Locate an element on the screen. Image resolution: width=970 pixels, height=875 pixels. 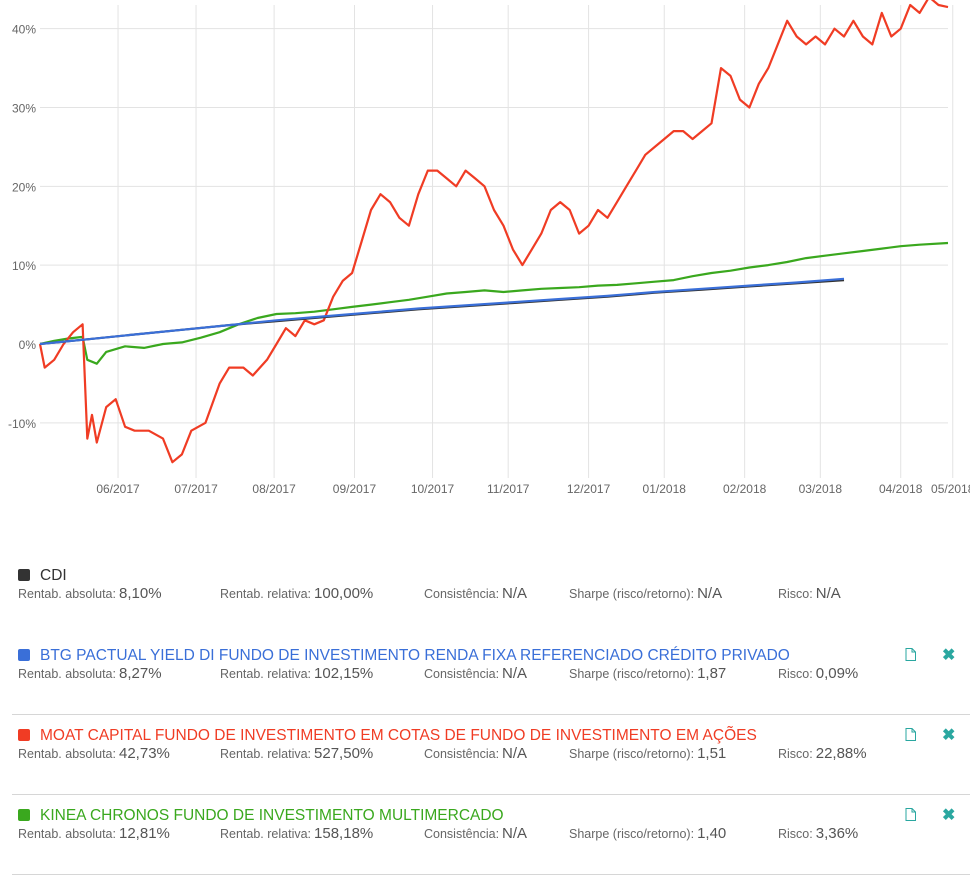
fund-title: CDI is located at coordinates (42, 576).